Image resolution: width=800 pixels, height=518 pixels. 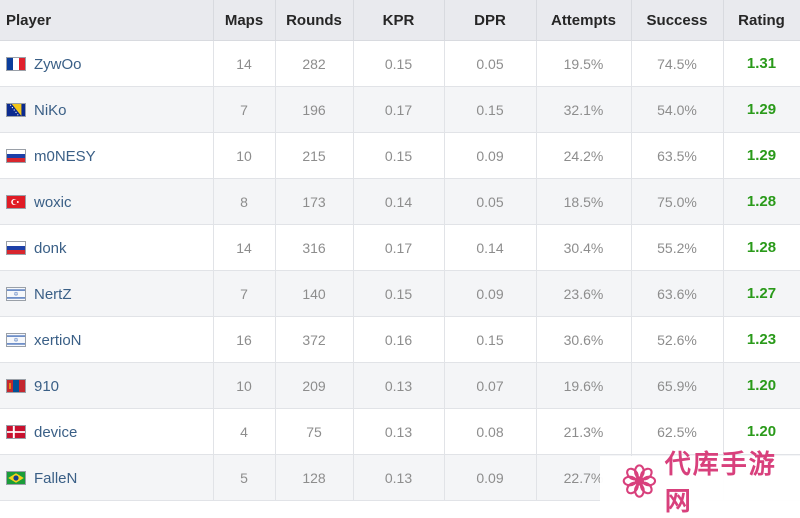 I want to click on dpr-cell: 0.08, so click(x=490, y=431).